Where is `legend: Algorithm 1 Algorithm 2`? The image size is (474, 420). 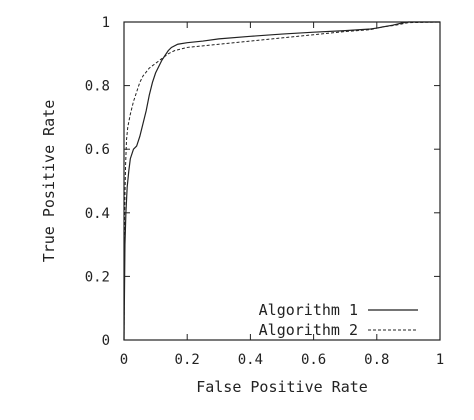
legend: Algorithm 1 Algorithm 2 is located at coordinates (338, 320).